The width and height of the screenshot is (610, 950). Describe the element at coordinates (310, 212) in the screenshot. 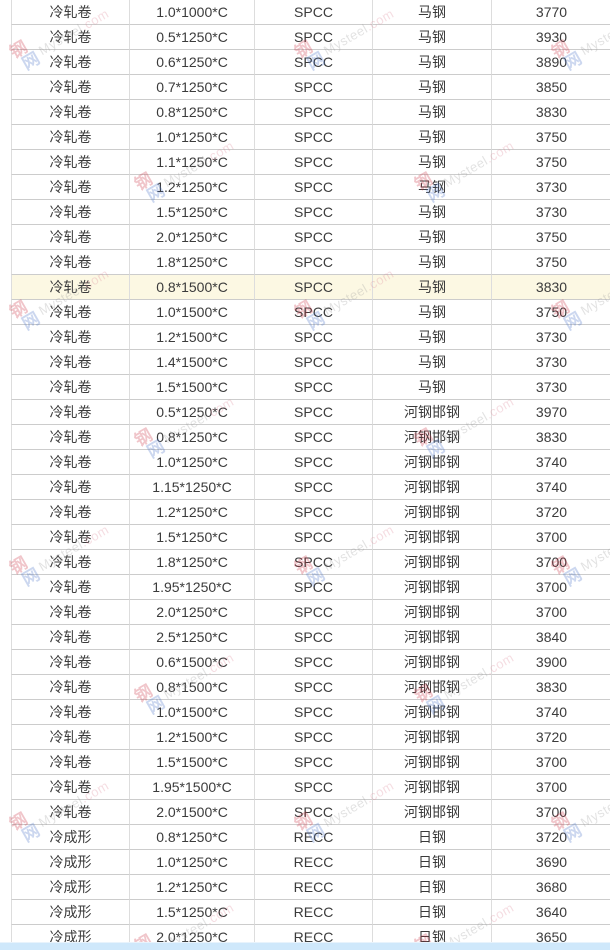

I see `table-row: 冷轧卷 1.5*1250*C SPCC 马钢 3730` at that location.